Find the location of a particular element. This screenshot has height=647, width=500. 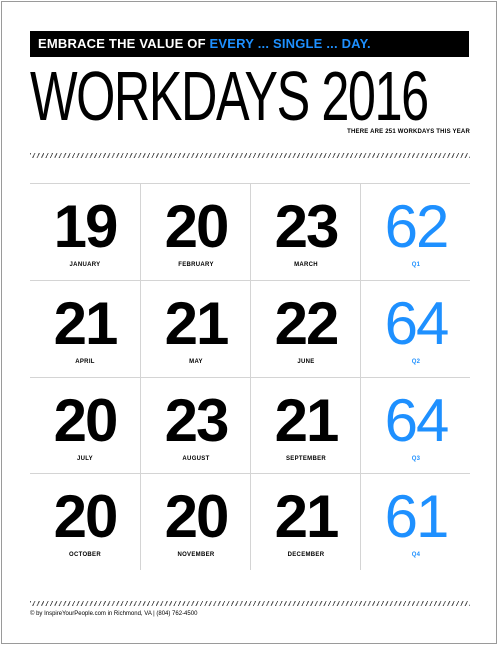

month-cell: 20 JULY is located at coordinates (85, 426).